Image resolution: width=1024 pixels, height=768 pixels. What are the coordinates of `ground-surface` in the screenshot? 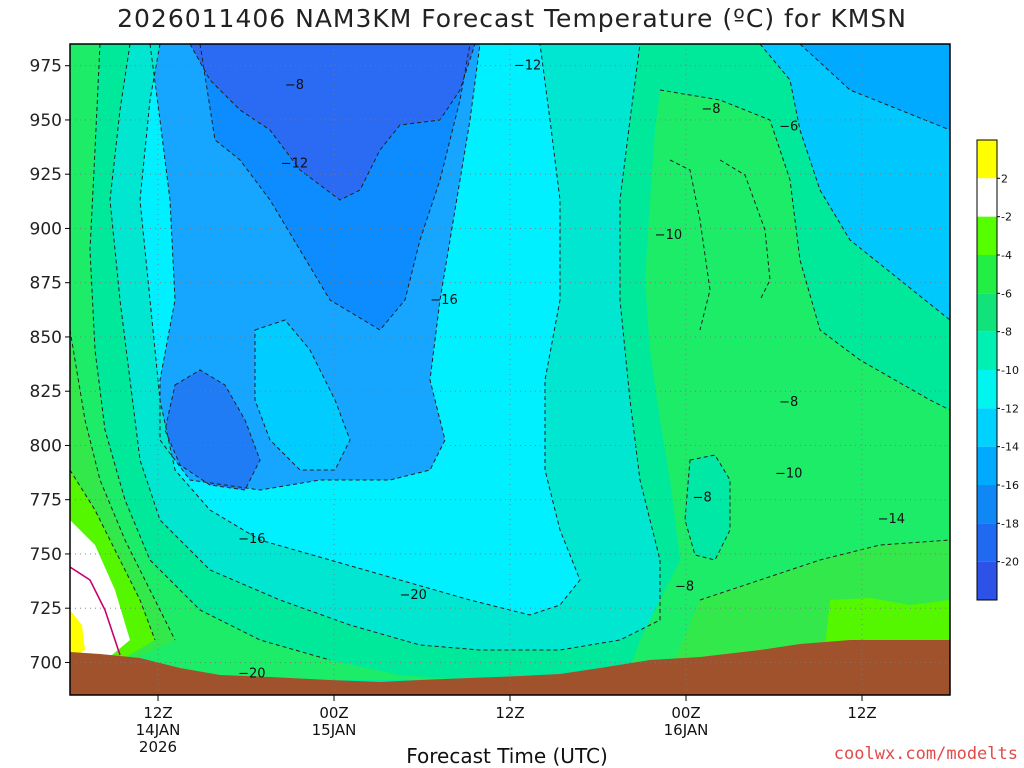 It's located at (510, 667).